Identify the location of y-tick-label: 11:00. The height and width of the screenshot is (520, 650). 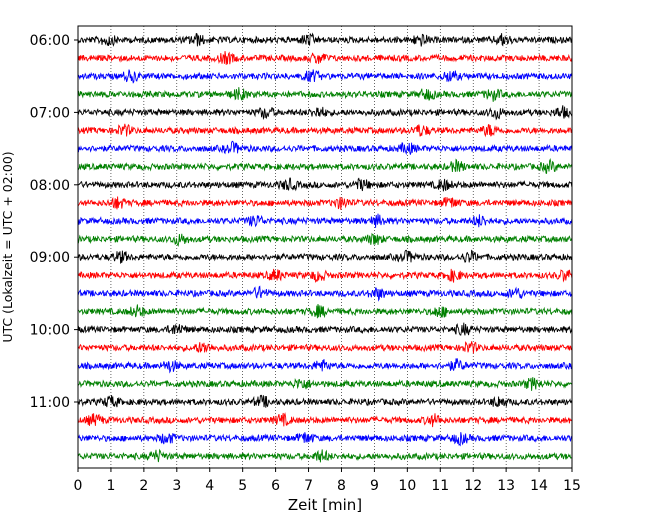
(50, 403).